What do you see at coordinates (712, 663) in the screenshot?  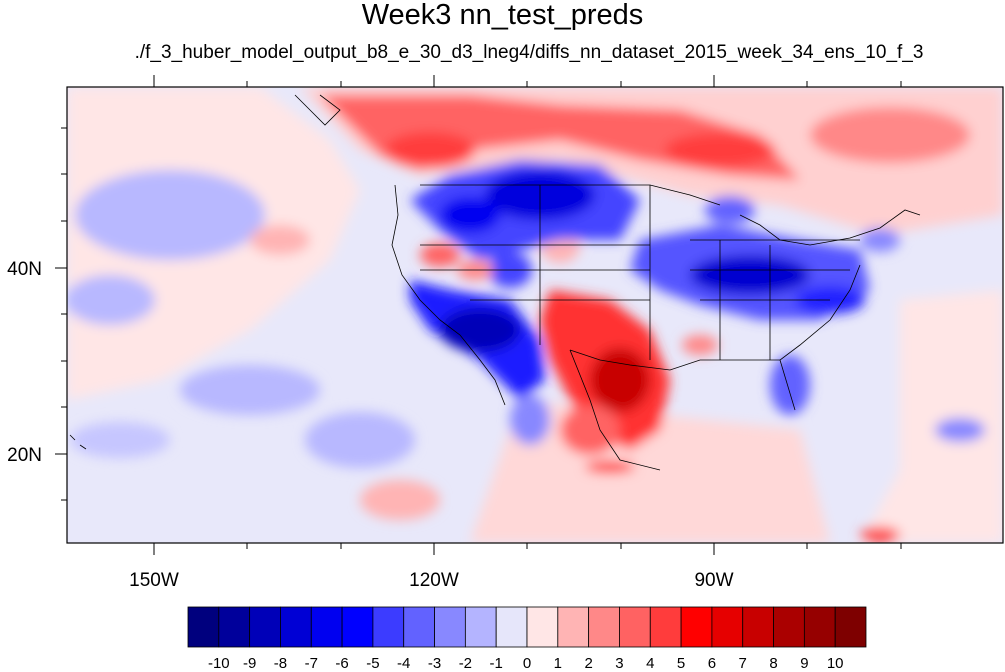 I see `colorbar-label: 6` at bounding box center [712, 663].